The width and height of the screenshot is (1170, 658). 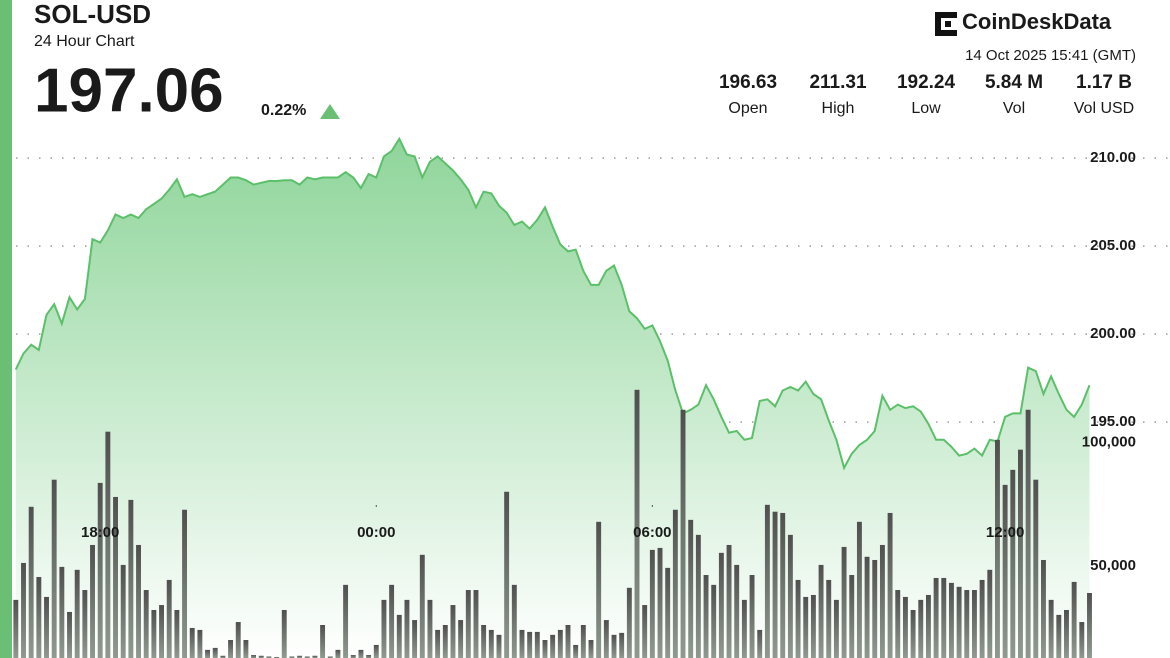 I want to click on logo: CoinDeskData, so click(x=1023, y=22).